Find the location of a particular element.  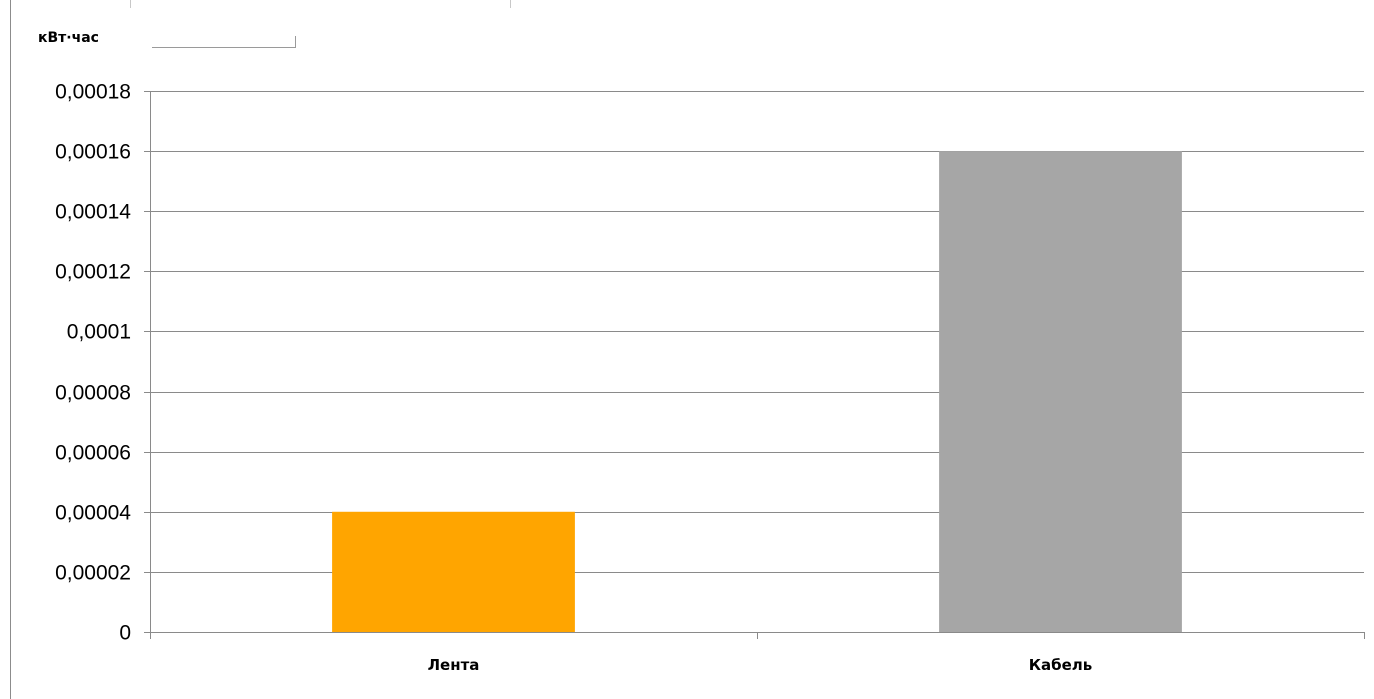

frame-left-border is located at coordinates (10, 349).